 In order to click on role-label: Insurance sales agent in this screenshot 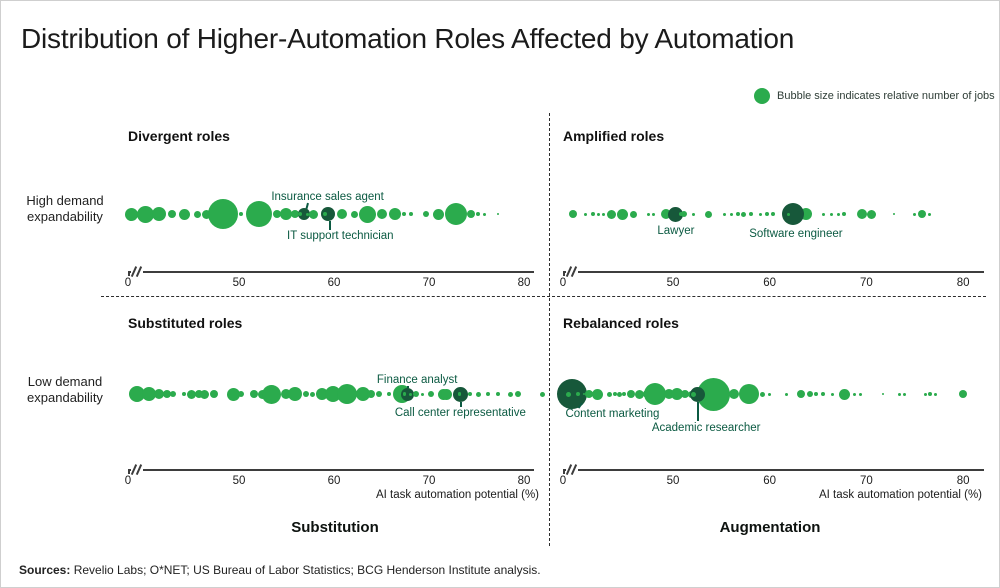, I will do `click(327, 197)`.